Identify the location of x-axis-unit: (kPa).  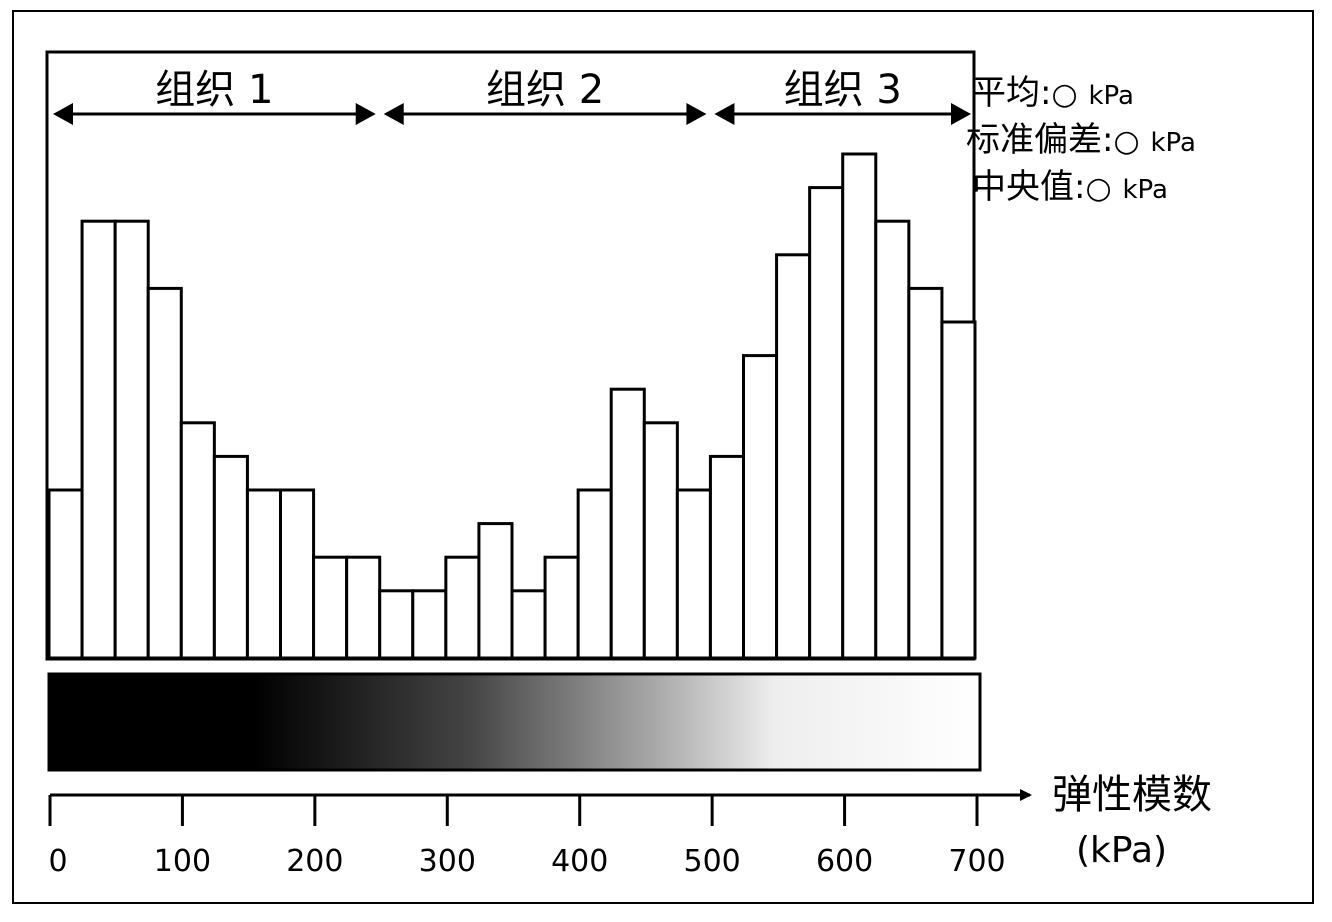
(1121, 850).